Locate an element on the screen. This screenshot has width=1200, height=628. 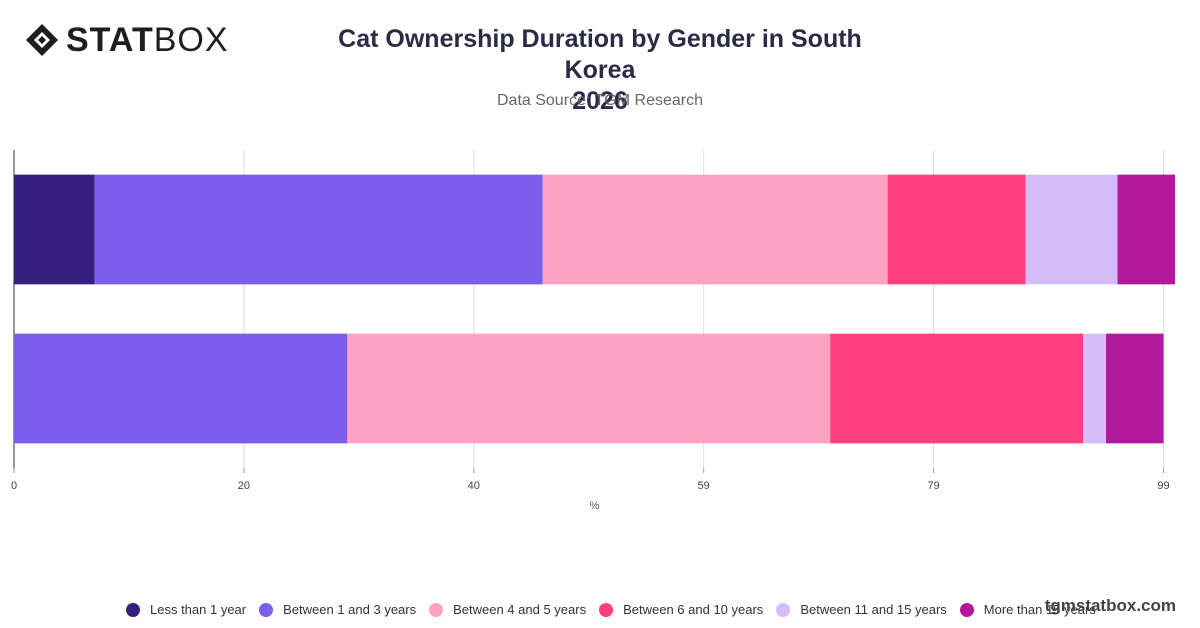
x-tick-label: 59 is located at coordinates (704, 486).